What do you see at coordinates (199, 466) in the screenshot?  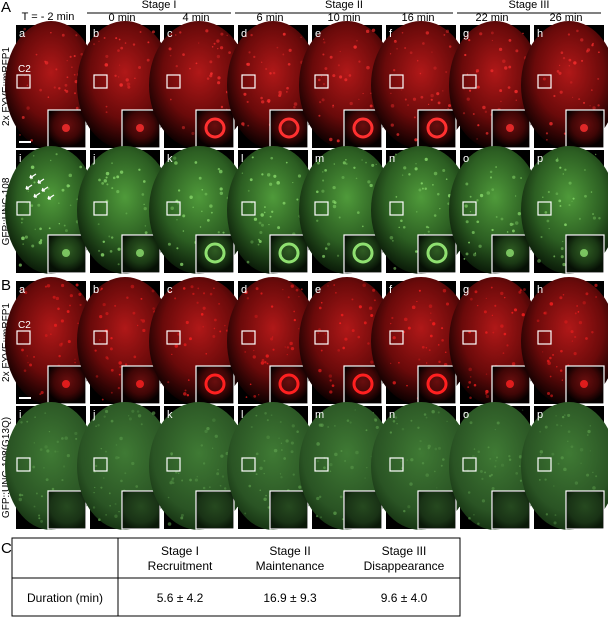 I see `micrograph: k` at bounding box center [199, 466].